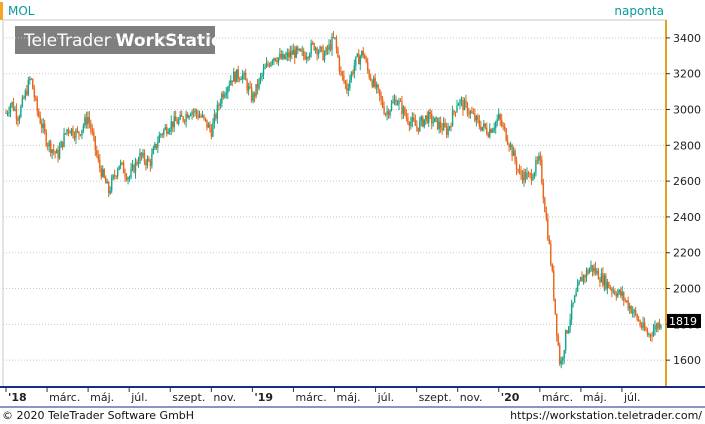 This screenshot has width=705, height=424. I want to click on y-tick-label: 3000, so click(687, 110).